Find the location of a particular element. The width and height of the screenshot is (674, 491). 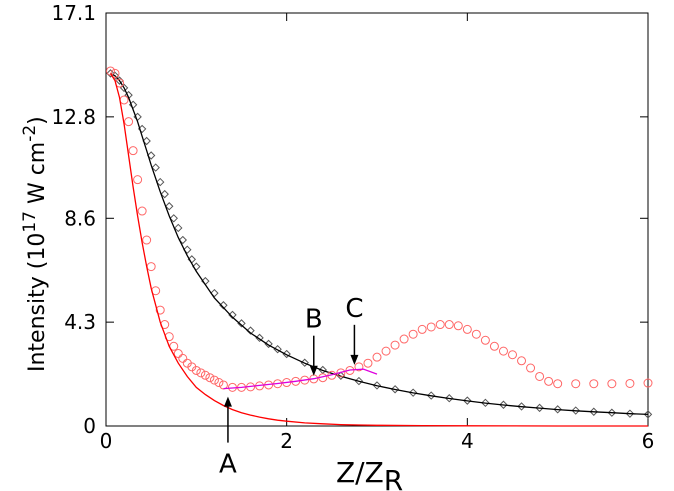

y-axis-label-sup2: -2 is located at coordinates (30, 133).